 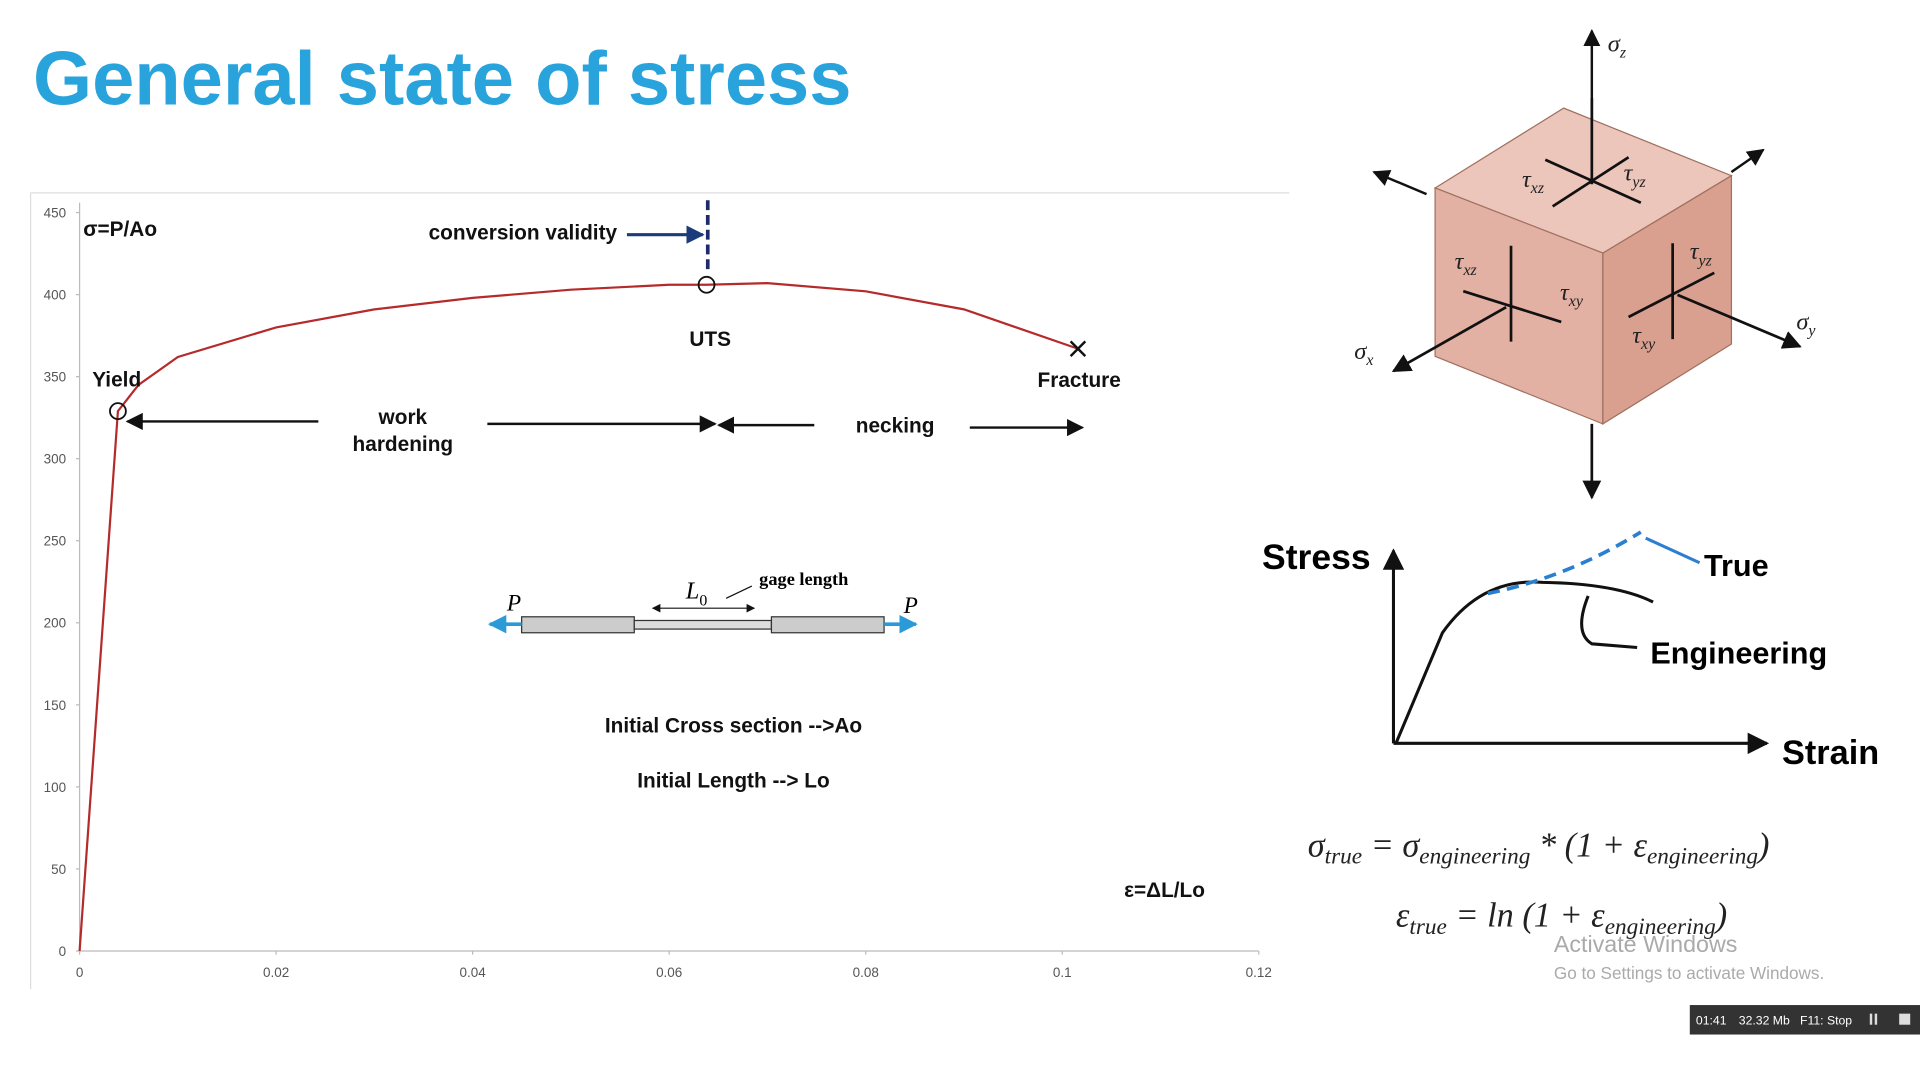 What do you see at coordinates (55, 459) in the screenshot?
I see `y-tick-label: 300` at bounding box center [55, 459].